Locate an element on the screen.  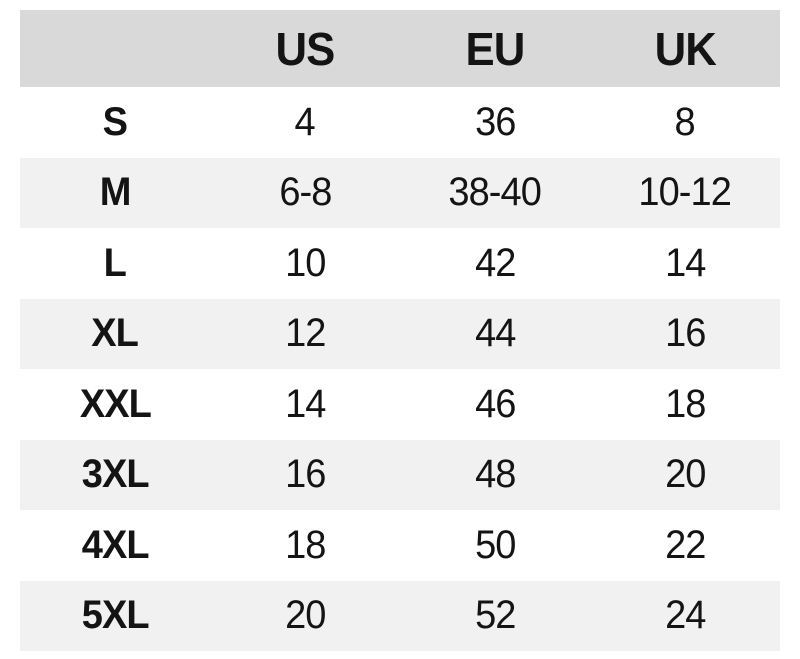
uk-value: 10-12 is located at coordinates (685, 193).